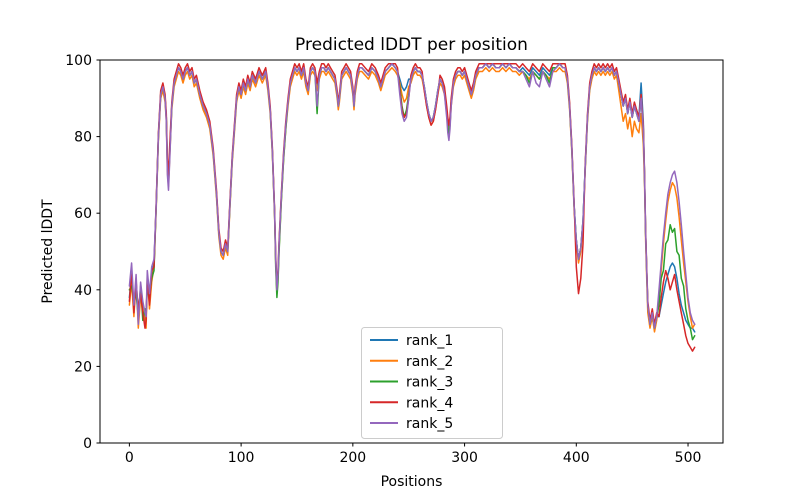  I want to click on chart-title: Predicted lDDT per position, so click(411, 45).